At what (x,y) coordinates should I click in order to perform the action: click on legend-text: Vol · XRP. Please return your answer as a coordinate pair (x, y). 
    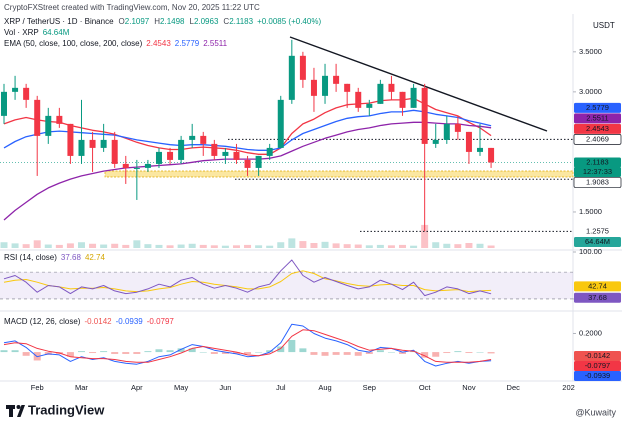
    Looking at the image, I should click on (21, 32).